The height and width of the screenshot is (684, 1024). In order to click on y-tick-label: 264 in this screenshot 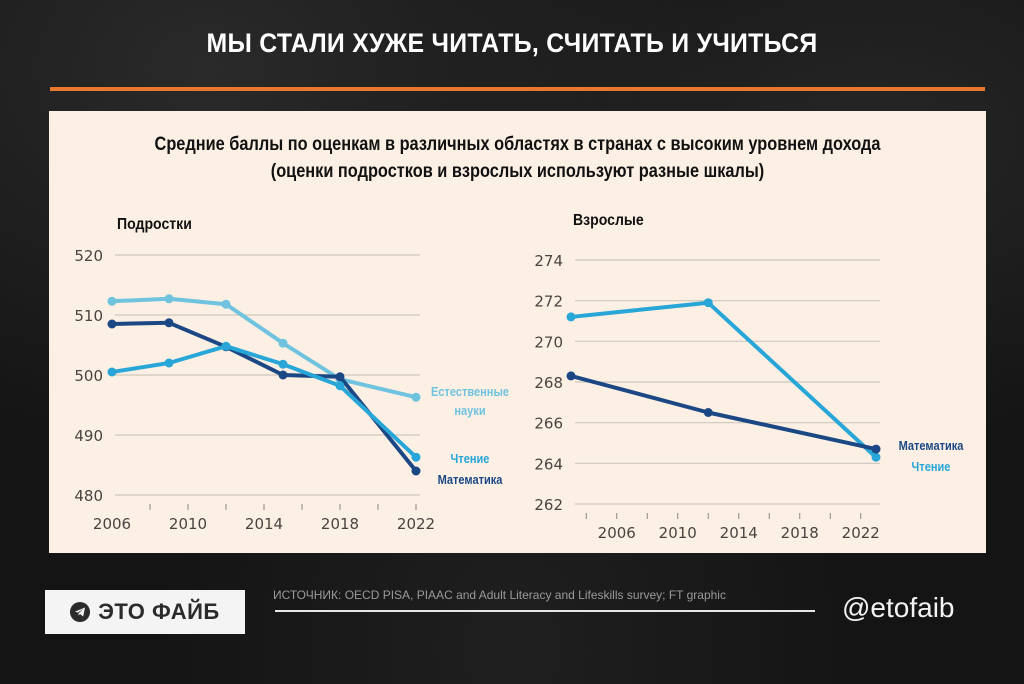, I will do `click(548, 464)`.